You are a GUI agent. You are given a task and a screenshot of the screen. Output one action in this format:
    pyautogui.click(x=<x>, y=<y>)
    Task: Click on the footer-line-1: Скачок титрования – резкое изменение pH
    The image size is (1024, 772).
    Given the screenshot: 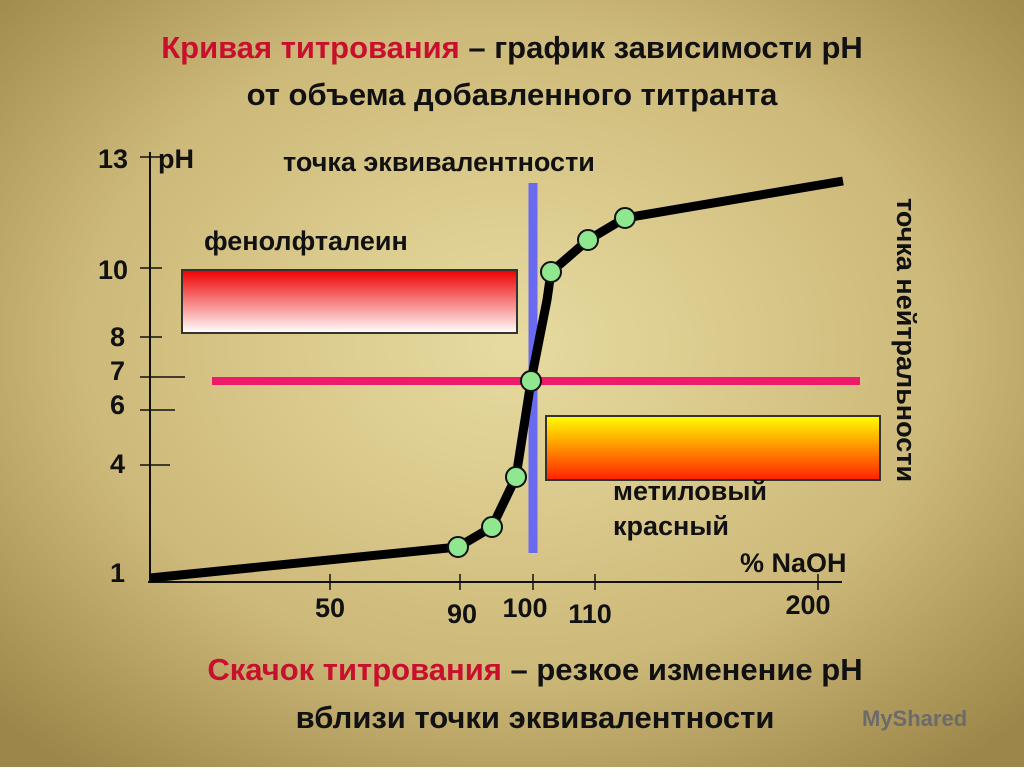 What is the action you would take?
    pyautogui.click(x=534, y=669)
    